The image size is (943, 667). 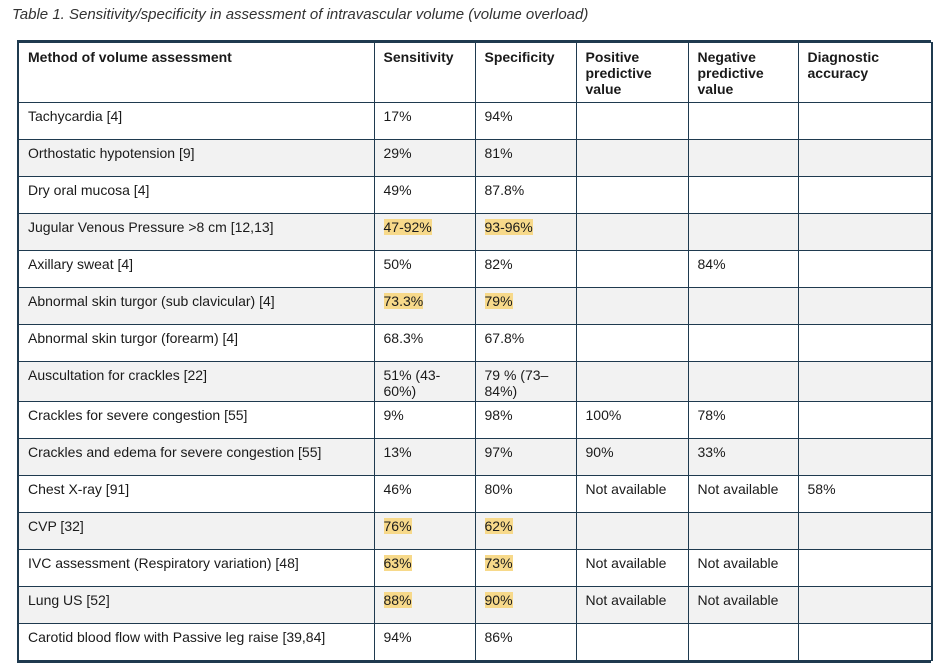 I want to click on cell-sensitivity-text: 73.3%, so click(x=403, y=301).